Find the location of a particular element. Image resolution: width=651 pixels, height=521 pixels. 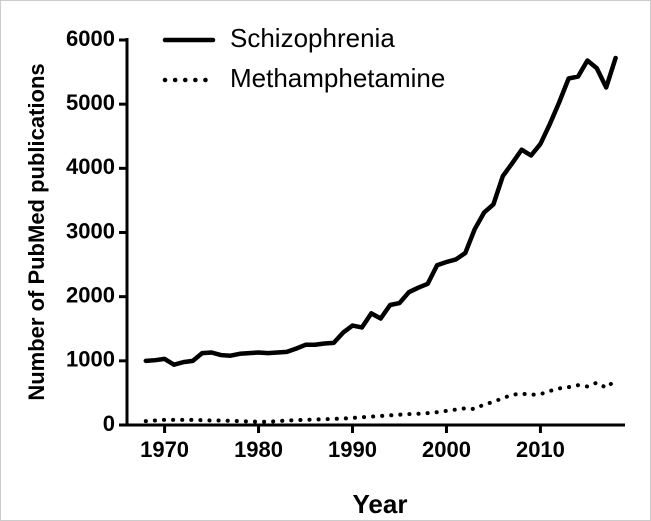

x-tick-label: 1990 is located at coordinates (352, 449).